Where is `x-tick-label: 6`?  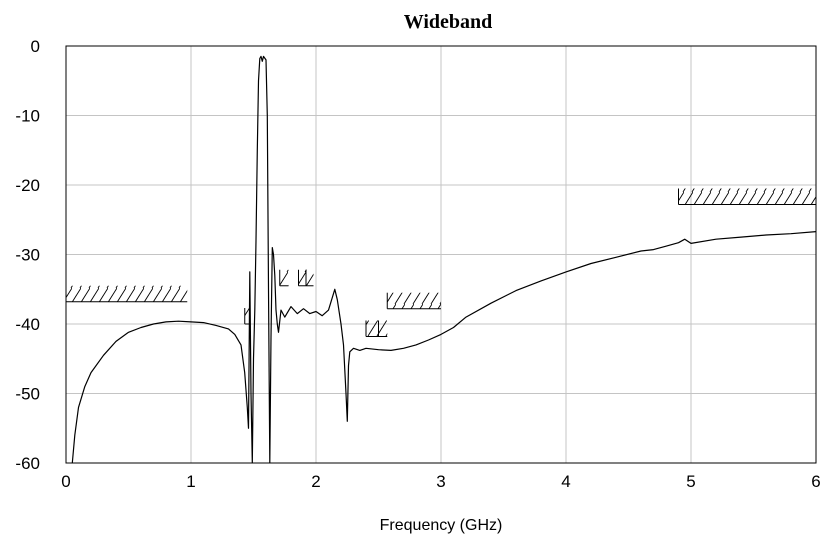
x-tick-label: 6 is located at coordinates (815, 481).